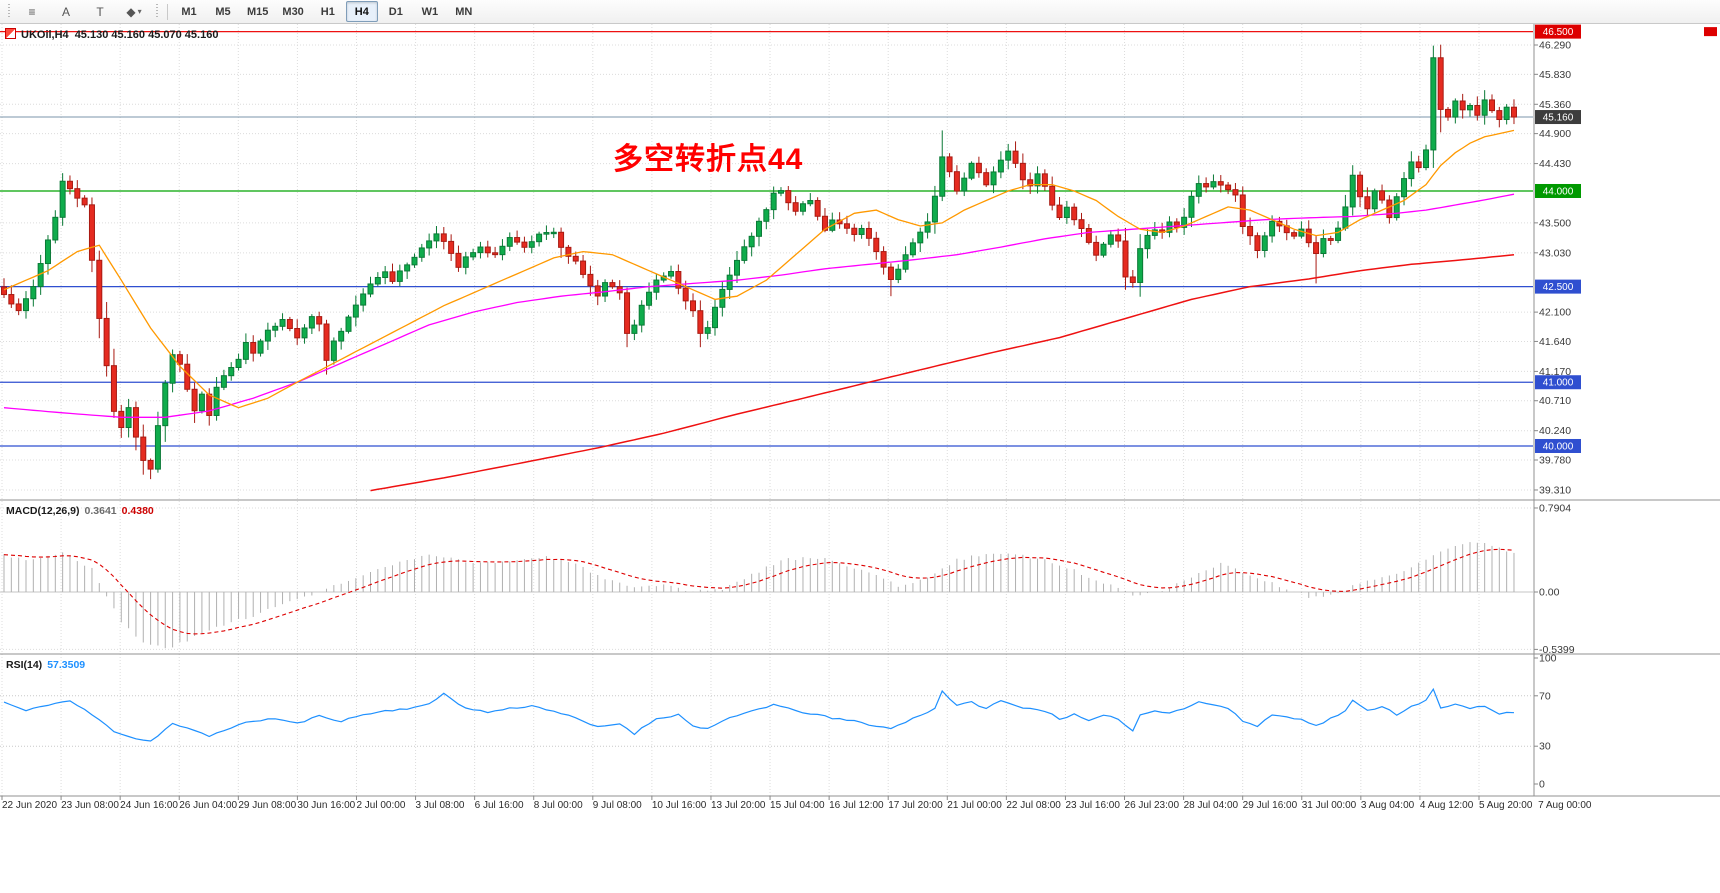  I want to click on timeframe-toolbar: M1 M5 M15 M30 H1 H4 D1 W1 MN, so click(326, 11).